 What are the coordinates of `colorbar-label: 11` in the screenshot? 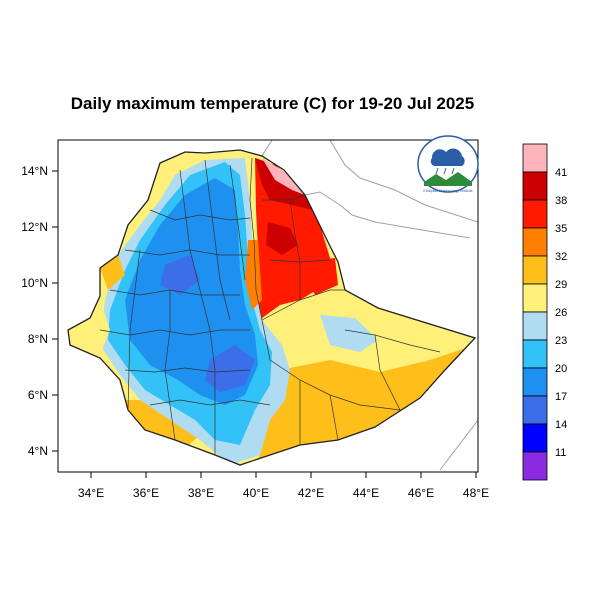 It's located at (560, 453).